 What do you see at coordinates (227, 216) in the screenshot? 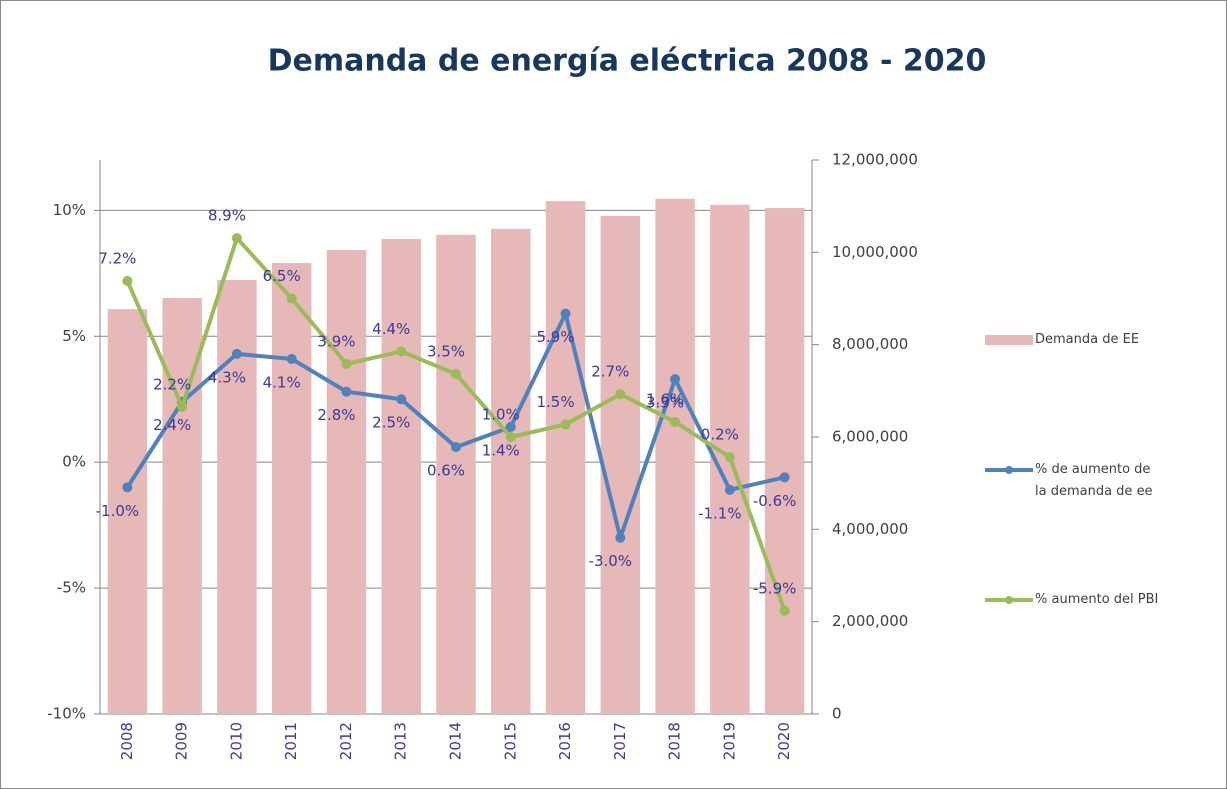
I see `data-label: 8.9%` at bounding box center [227, 216].